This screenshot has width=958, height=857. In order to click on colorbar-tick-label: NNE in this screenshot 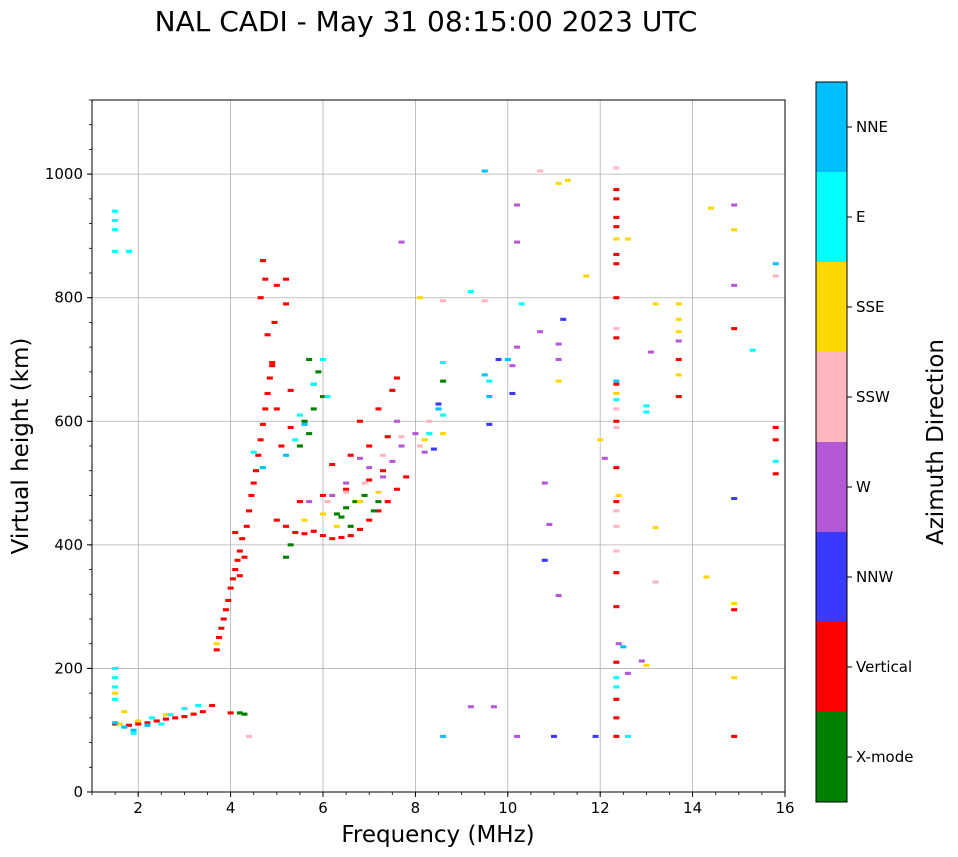, I will do `click(872, 127)`.